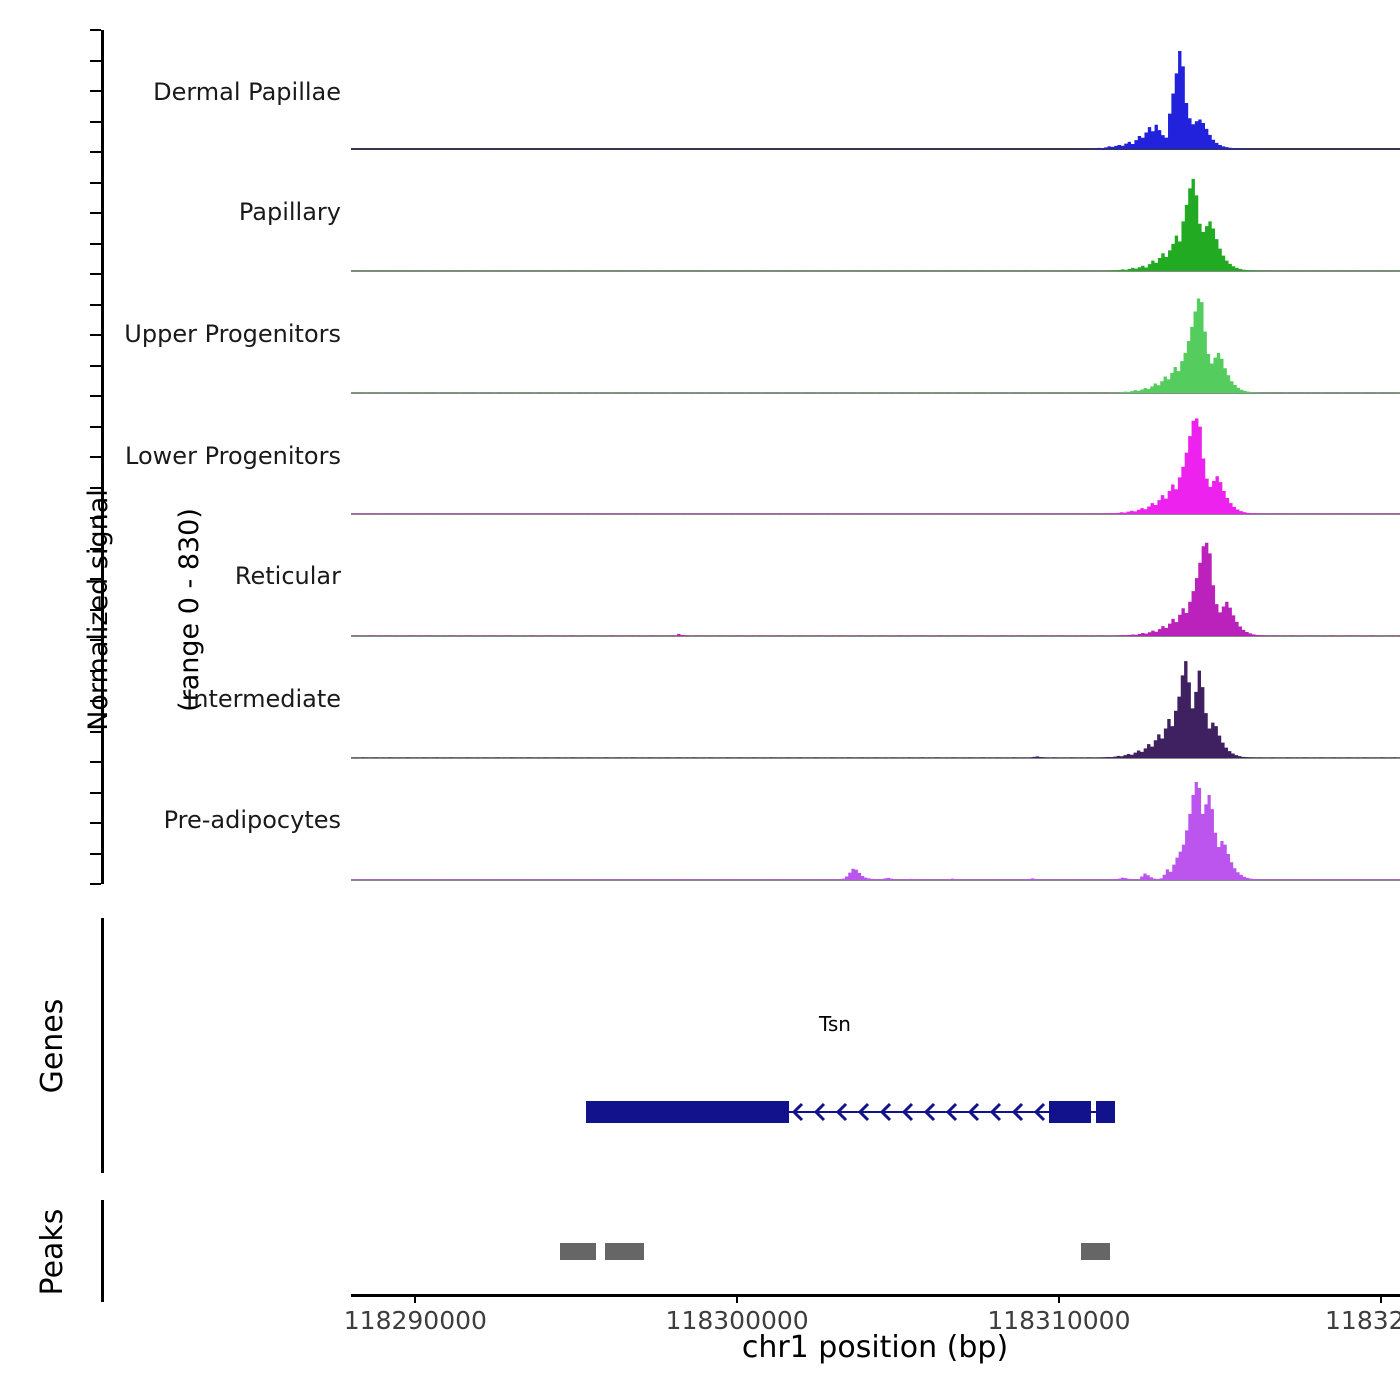 This screenshot has width=1400, height=1400. What do you see at coordinates (102, 457) in the screenshot?
I see `signal-axis-spine` at bounding box center [102, 457].